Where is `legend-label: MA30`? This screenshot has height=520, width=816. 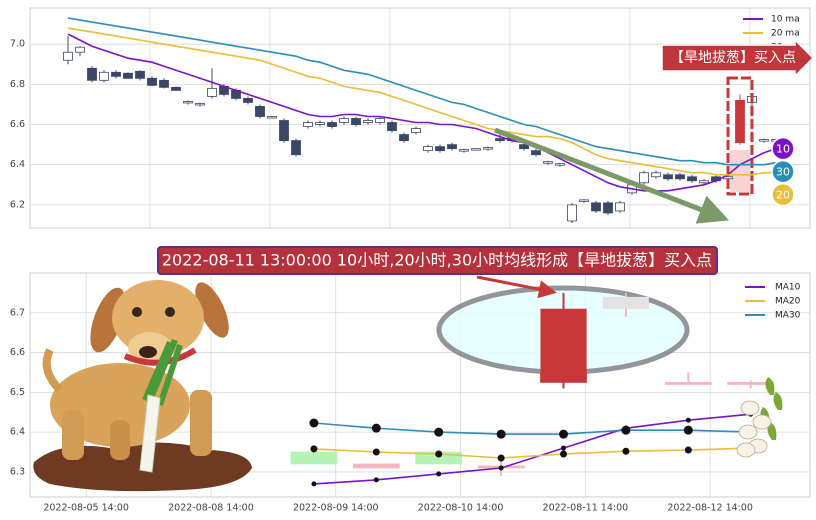
legend-label: MA30 is located at coordinates (788, 316).